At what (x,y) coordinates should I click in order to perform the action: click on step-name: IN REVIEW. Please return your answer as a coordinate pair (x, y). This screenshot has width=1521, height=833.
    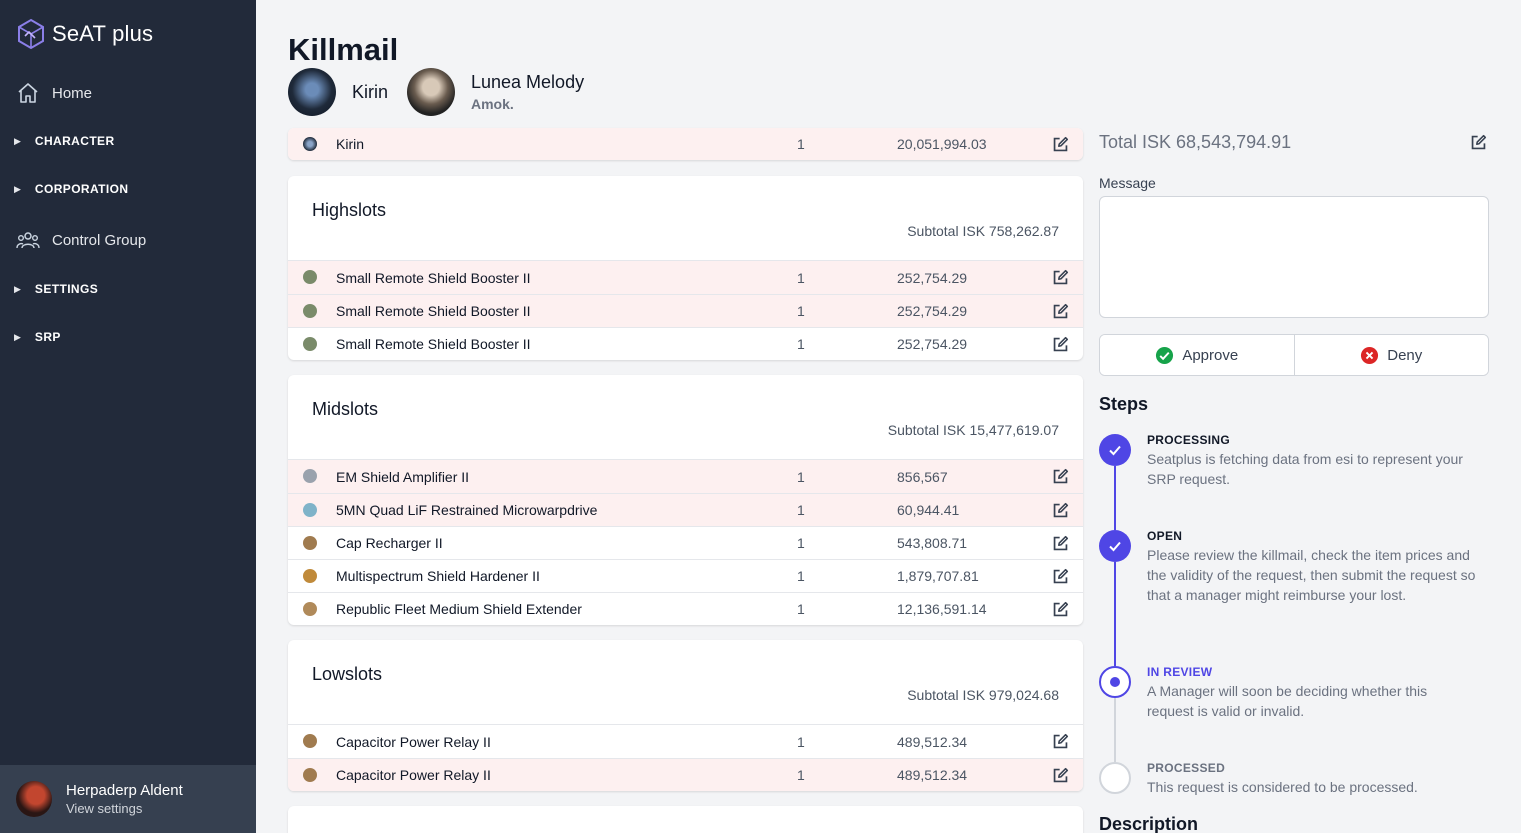
    Looking at the image, I should click on (1180, 672).